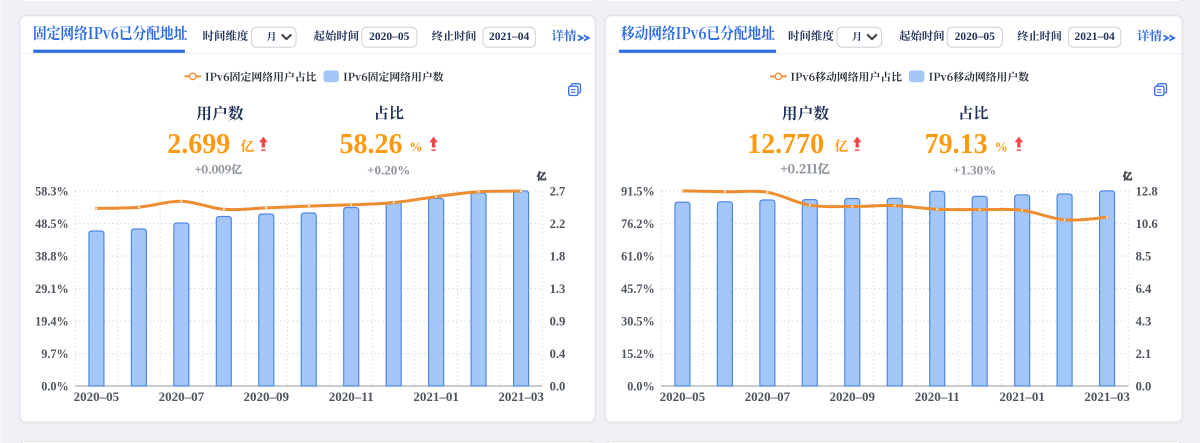  I want to click on svg-text: 79.13, so click(956, 144).